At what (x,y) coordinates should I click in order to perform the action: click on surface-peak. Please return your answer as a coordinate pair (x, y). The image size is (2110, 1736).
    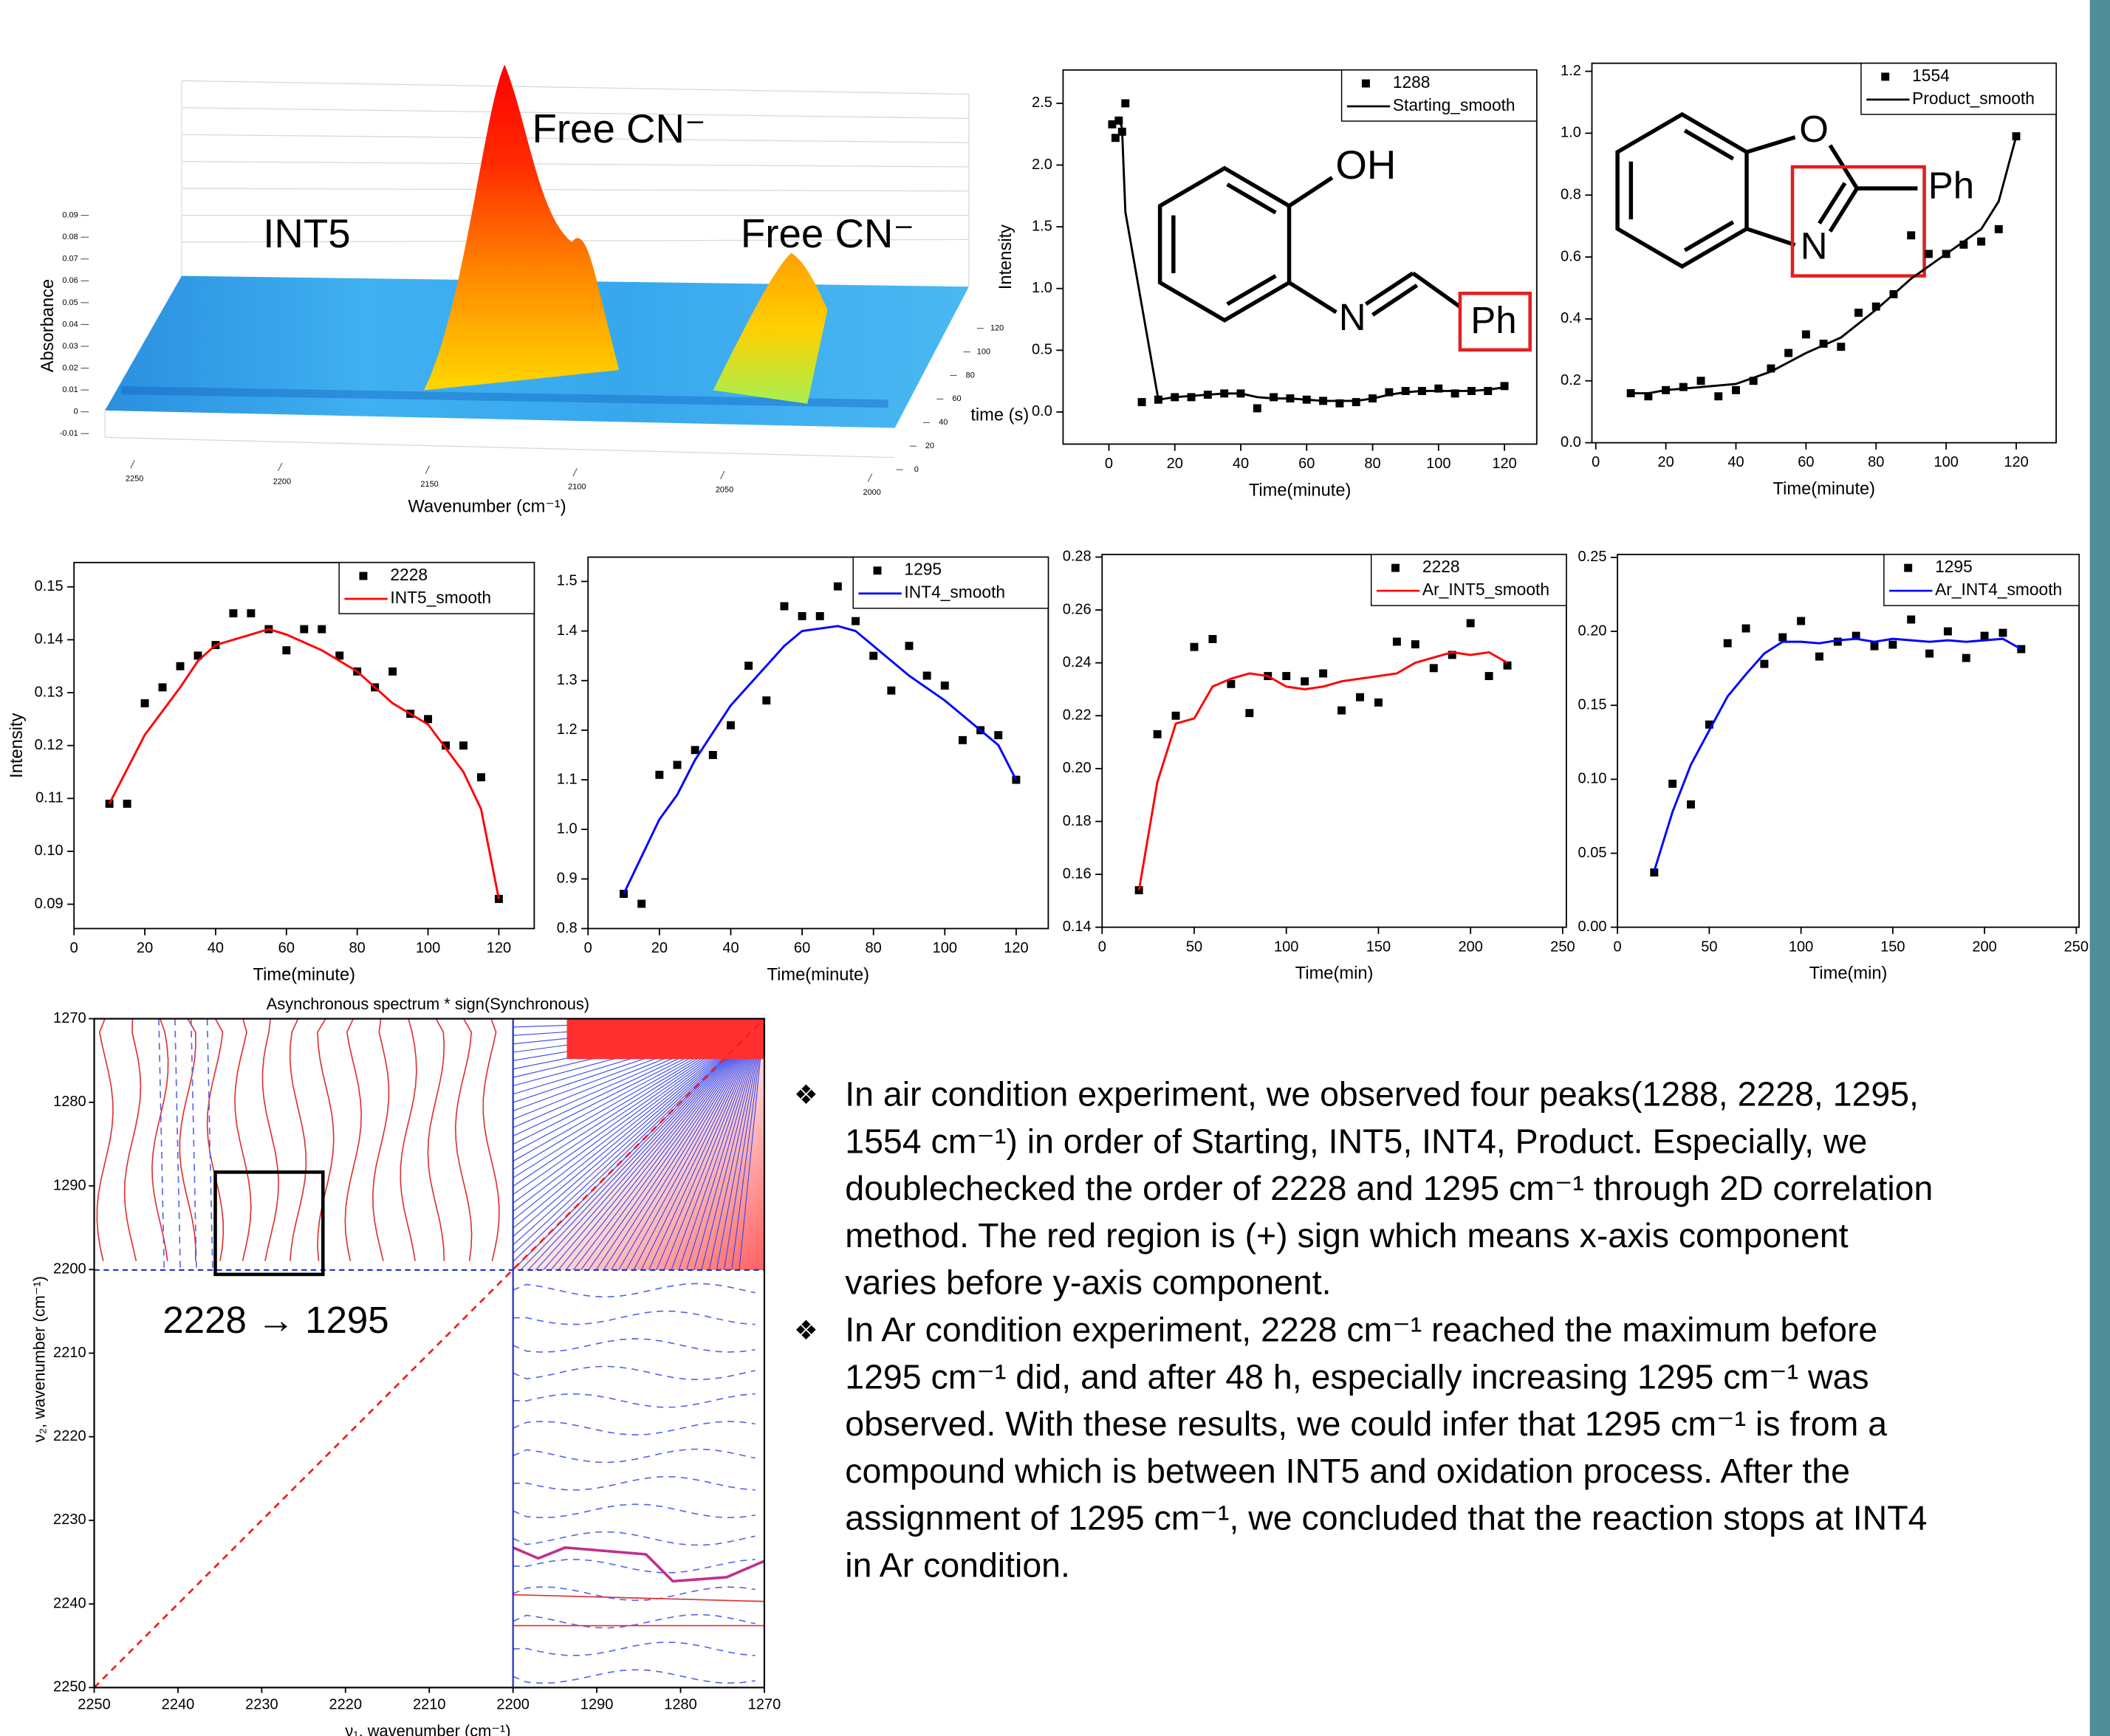
    Looking at the image, I should click on (770, 328).